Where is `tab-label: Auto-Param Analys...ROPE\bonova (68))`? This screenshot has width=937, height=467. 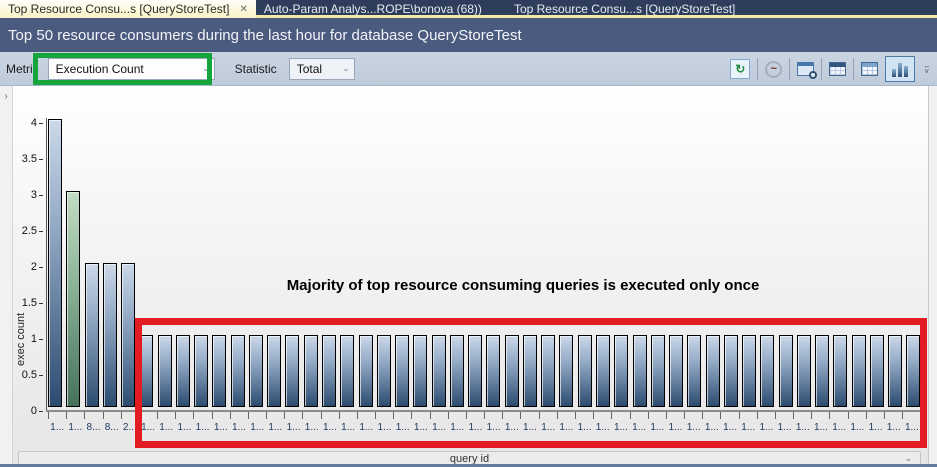
tab-label: Auto-Param Analys...ROPE\bonova (68)) is located at coordinates (372, 9).